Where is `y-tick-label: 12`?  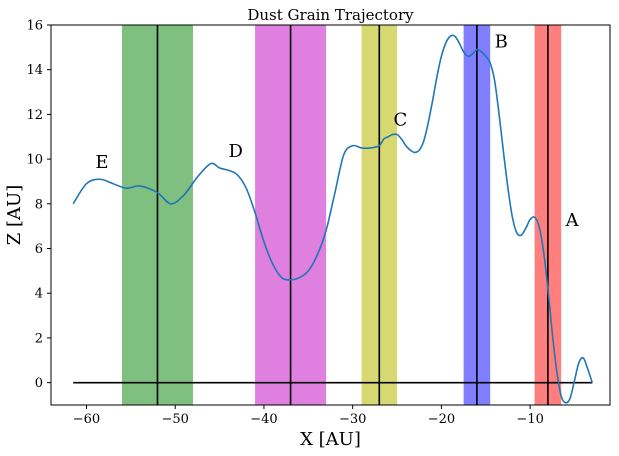 y-tick-label: 12 is located at coordinates (34, 115).